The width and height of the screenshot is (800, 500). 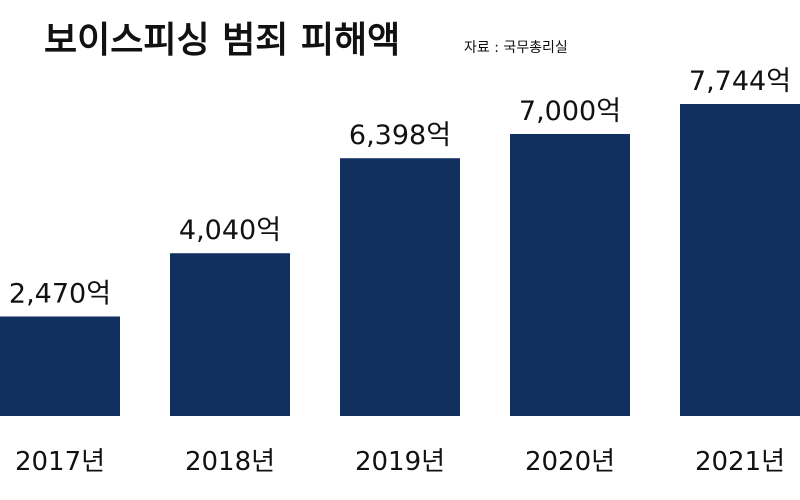 I want to click on x-tick-label-5: 2021년, so click(x=740, y=462).